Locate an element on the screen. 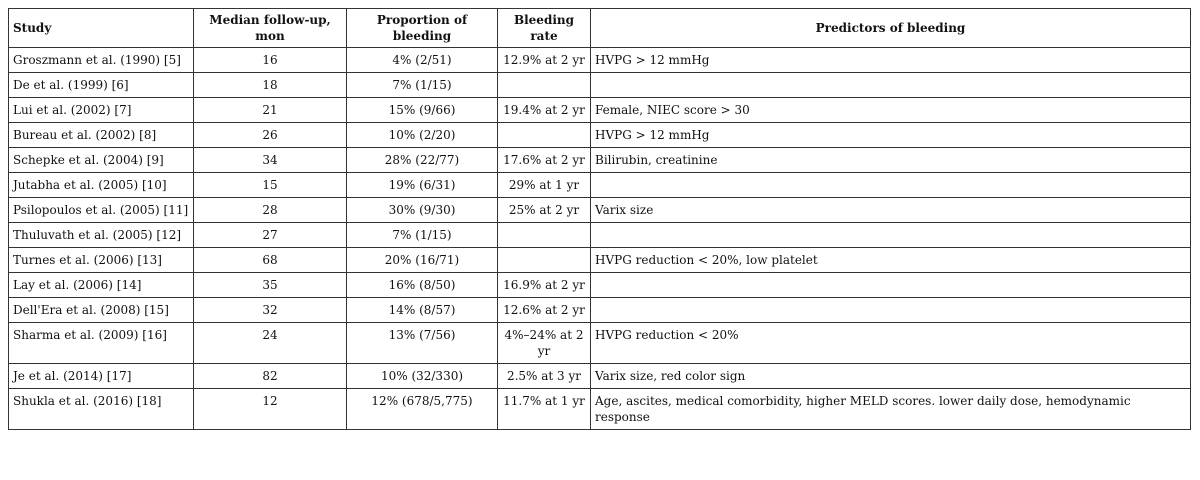 The image size is (1200, 480). table-row: De et al. (1999) [6] 18 7% (1/15) is located at coordinates (599, 85).